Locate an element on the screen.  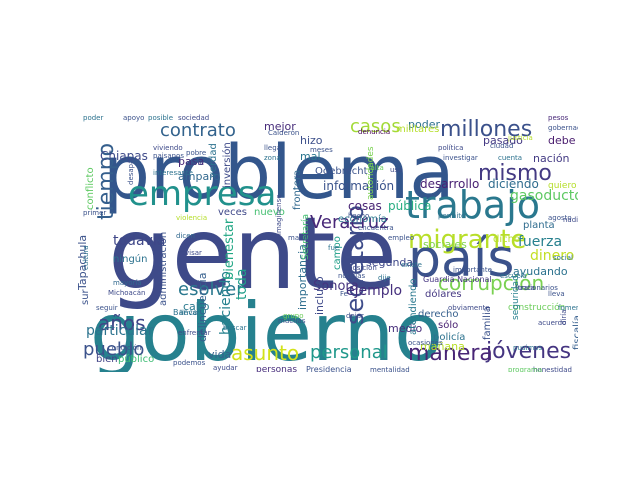
word-150: dije is located at coordinates (384, 278).